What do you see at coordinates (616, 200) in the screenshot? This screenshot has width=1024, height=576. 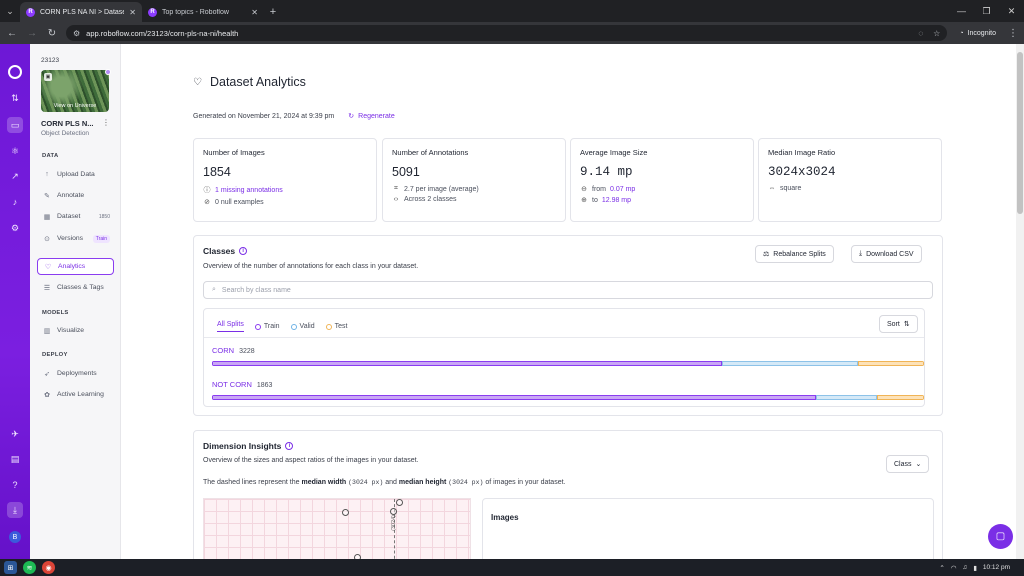 I see `to-value: 12.98 mp` at bounding box center [616, 200].